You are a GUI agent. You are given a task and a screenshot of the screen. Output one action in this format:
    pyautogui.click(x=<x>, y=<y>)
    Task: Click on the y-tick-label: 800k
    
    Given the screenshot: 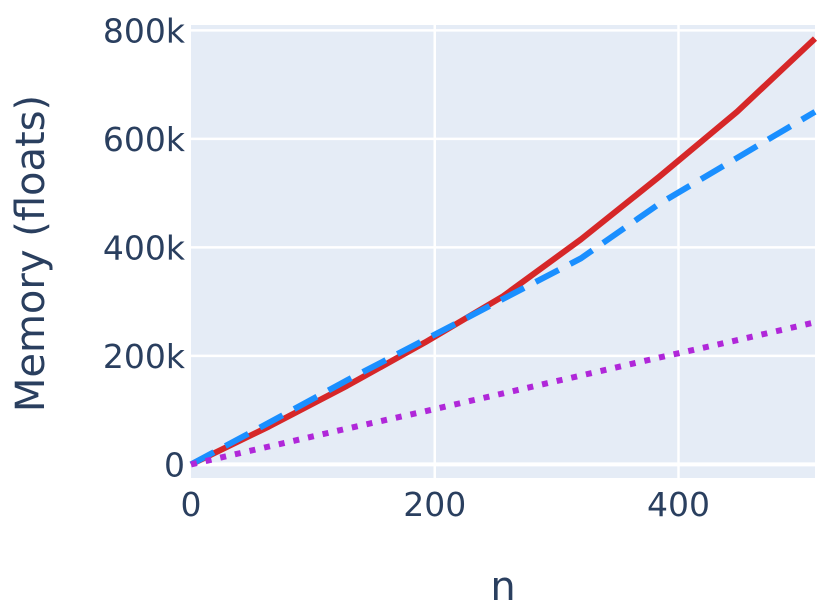 What is the action you would take?
    pyautogui.click(x=144, y=30)
    